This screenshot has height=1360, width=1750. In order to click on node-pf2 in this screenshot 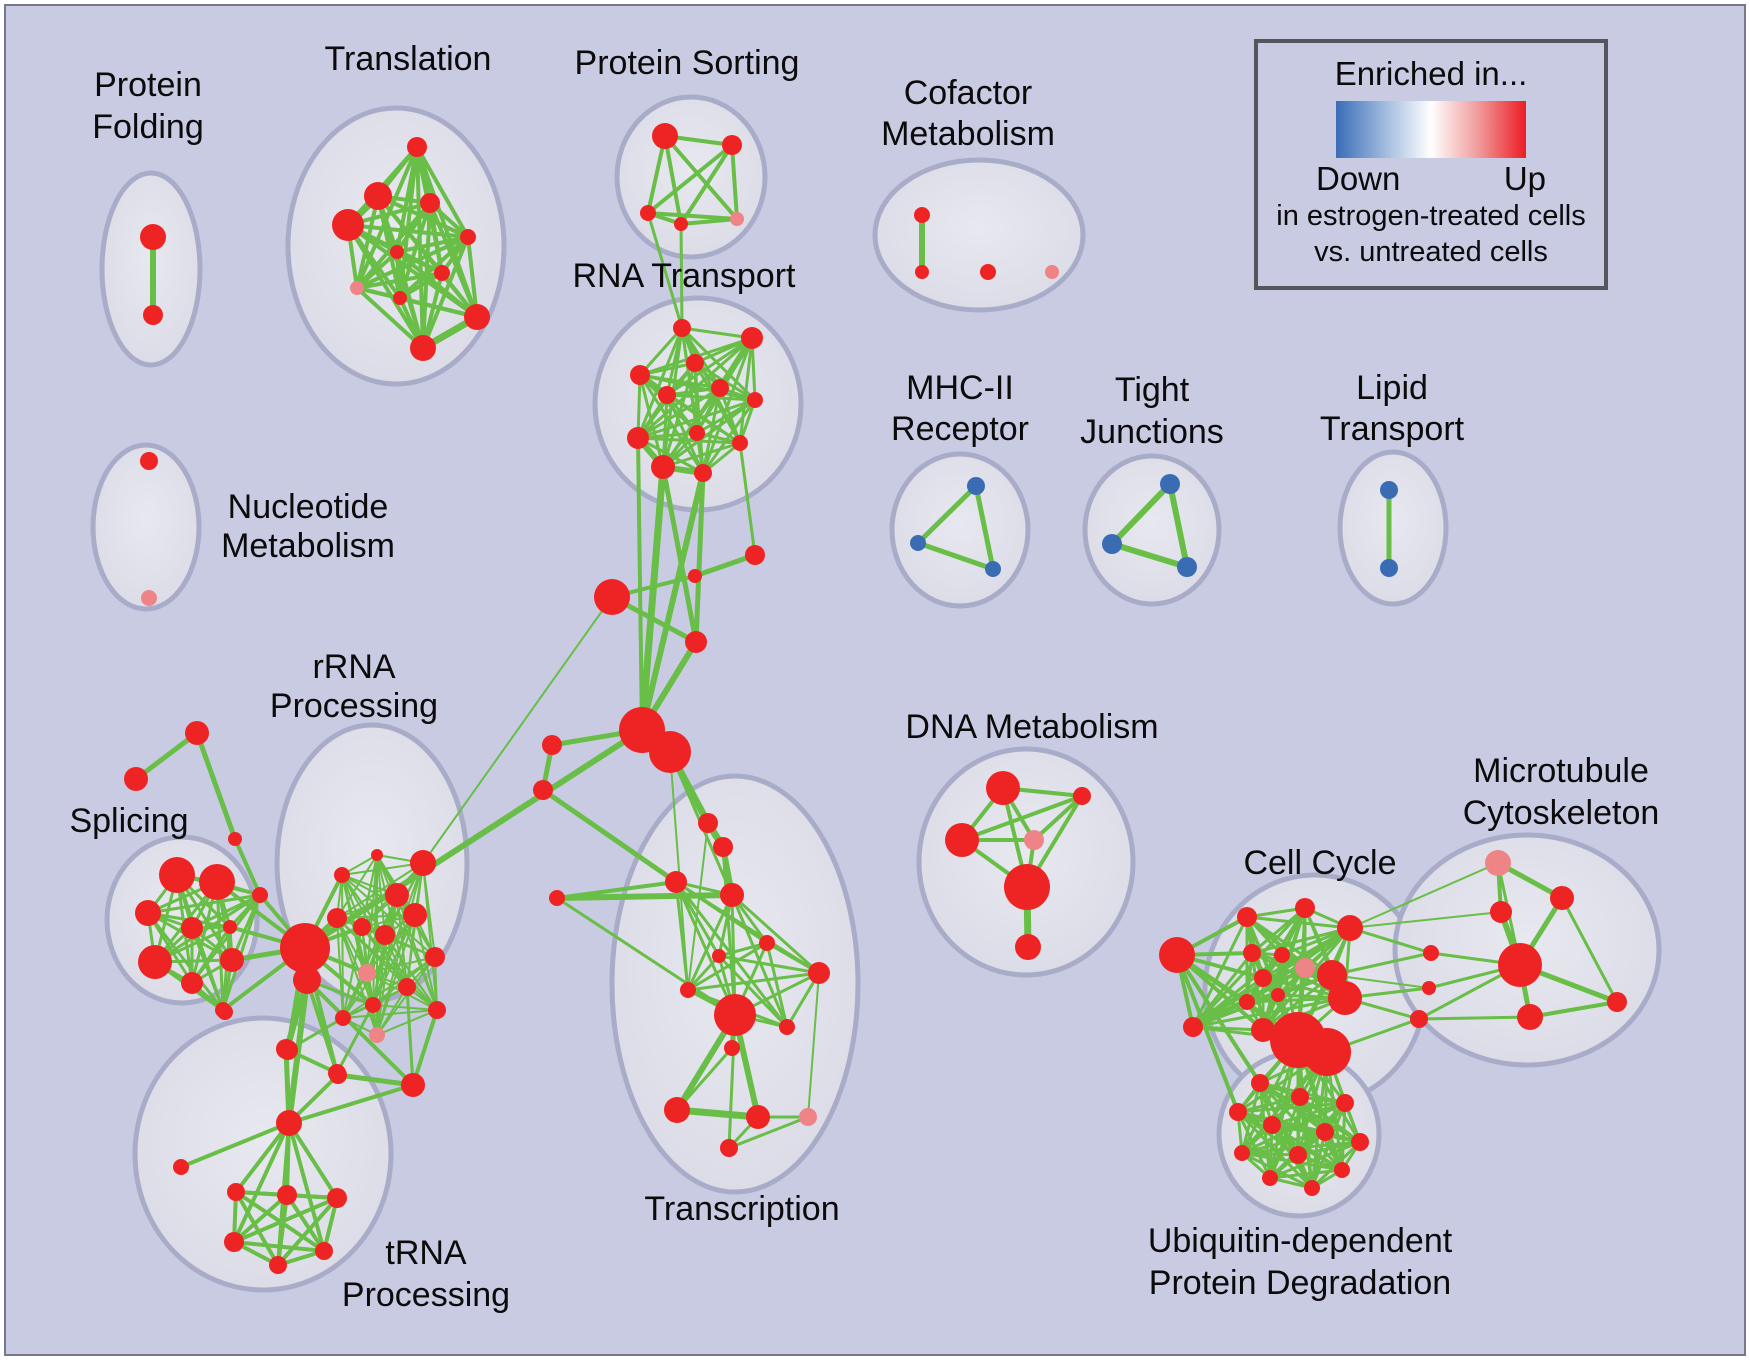, I will do `click(153, 315)`.